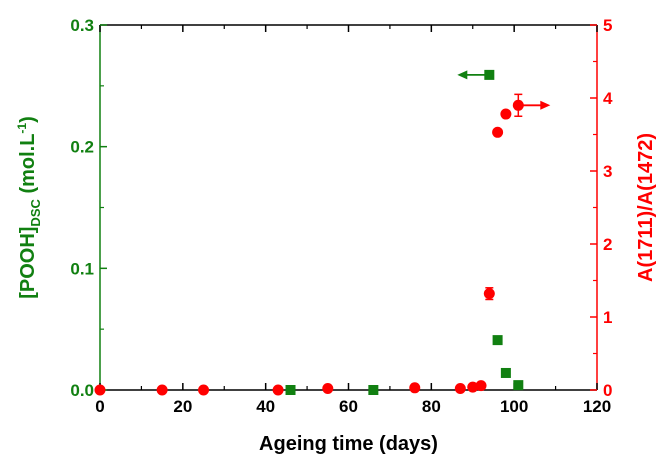 This screenshot has height=456, width=668. Describe the element at coordinates (28, 263) in the screenshot. I see `y-left-title-main: [POOH]` at that location.